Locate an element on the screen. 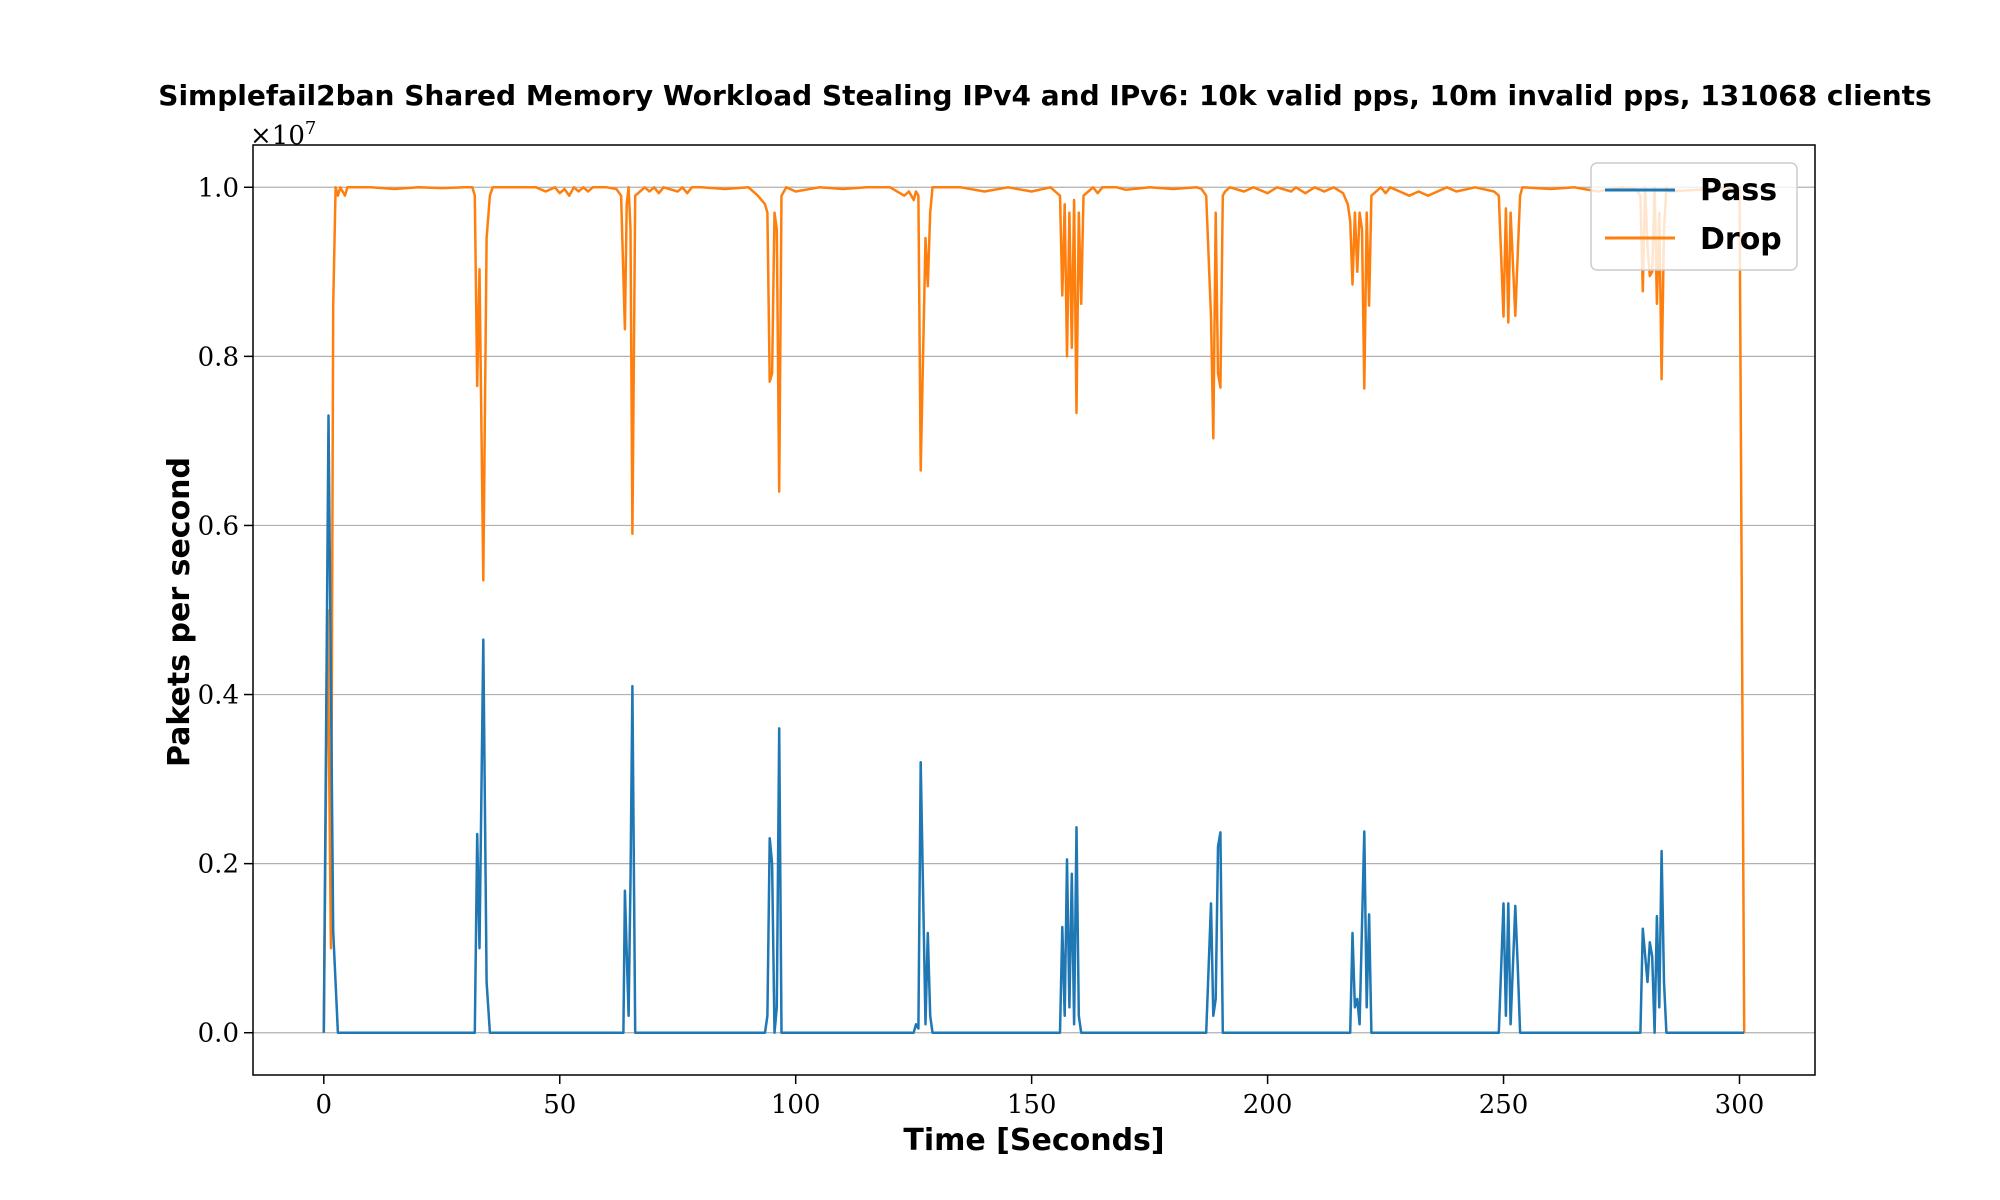 Image resolution: width=2000 pixels, height=1200 pixels. y-tick-label: 0.4 is located at coordinates (218, 696).